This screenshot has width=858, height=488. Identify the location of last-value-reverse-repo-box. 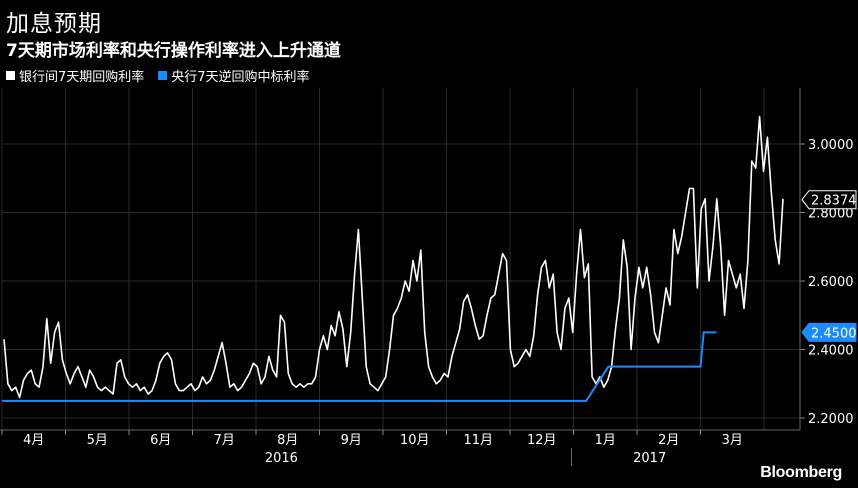
(829, 332).